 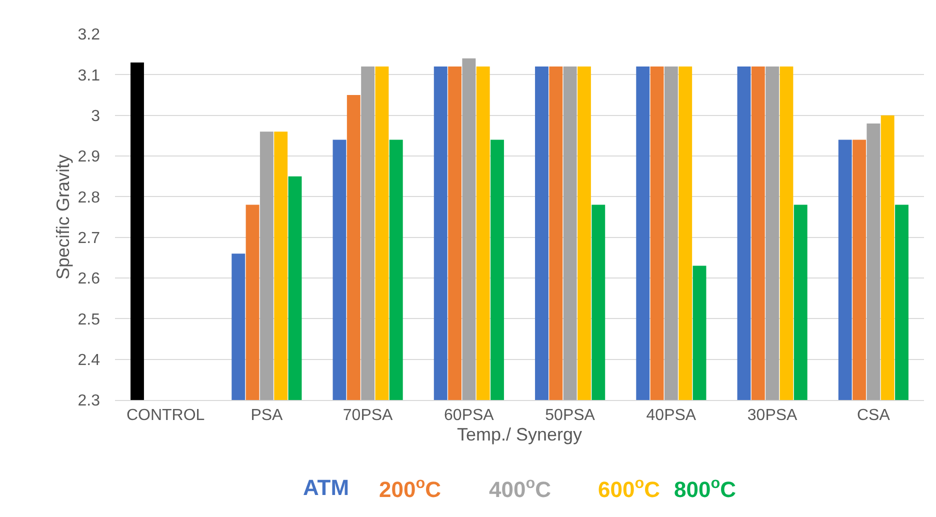 What do you see at coordinates (89, 35) in the screenshot?
I see `y-tick-label: 3.2` at bounding box center [89, 35].